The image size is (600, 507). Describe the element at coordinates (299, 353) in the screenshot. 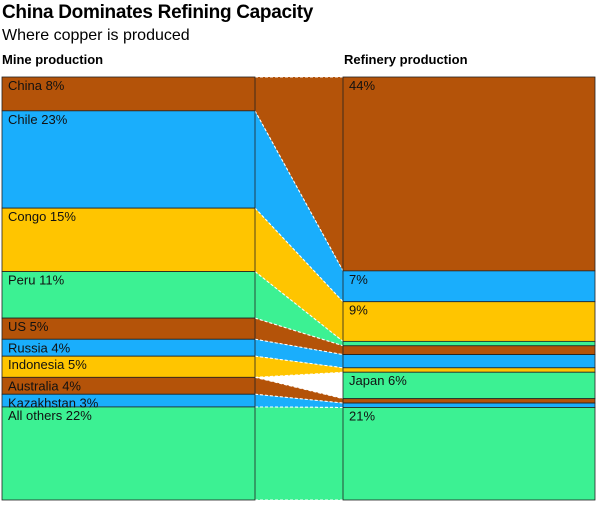

I see `flow-band-russia` at that location.